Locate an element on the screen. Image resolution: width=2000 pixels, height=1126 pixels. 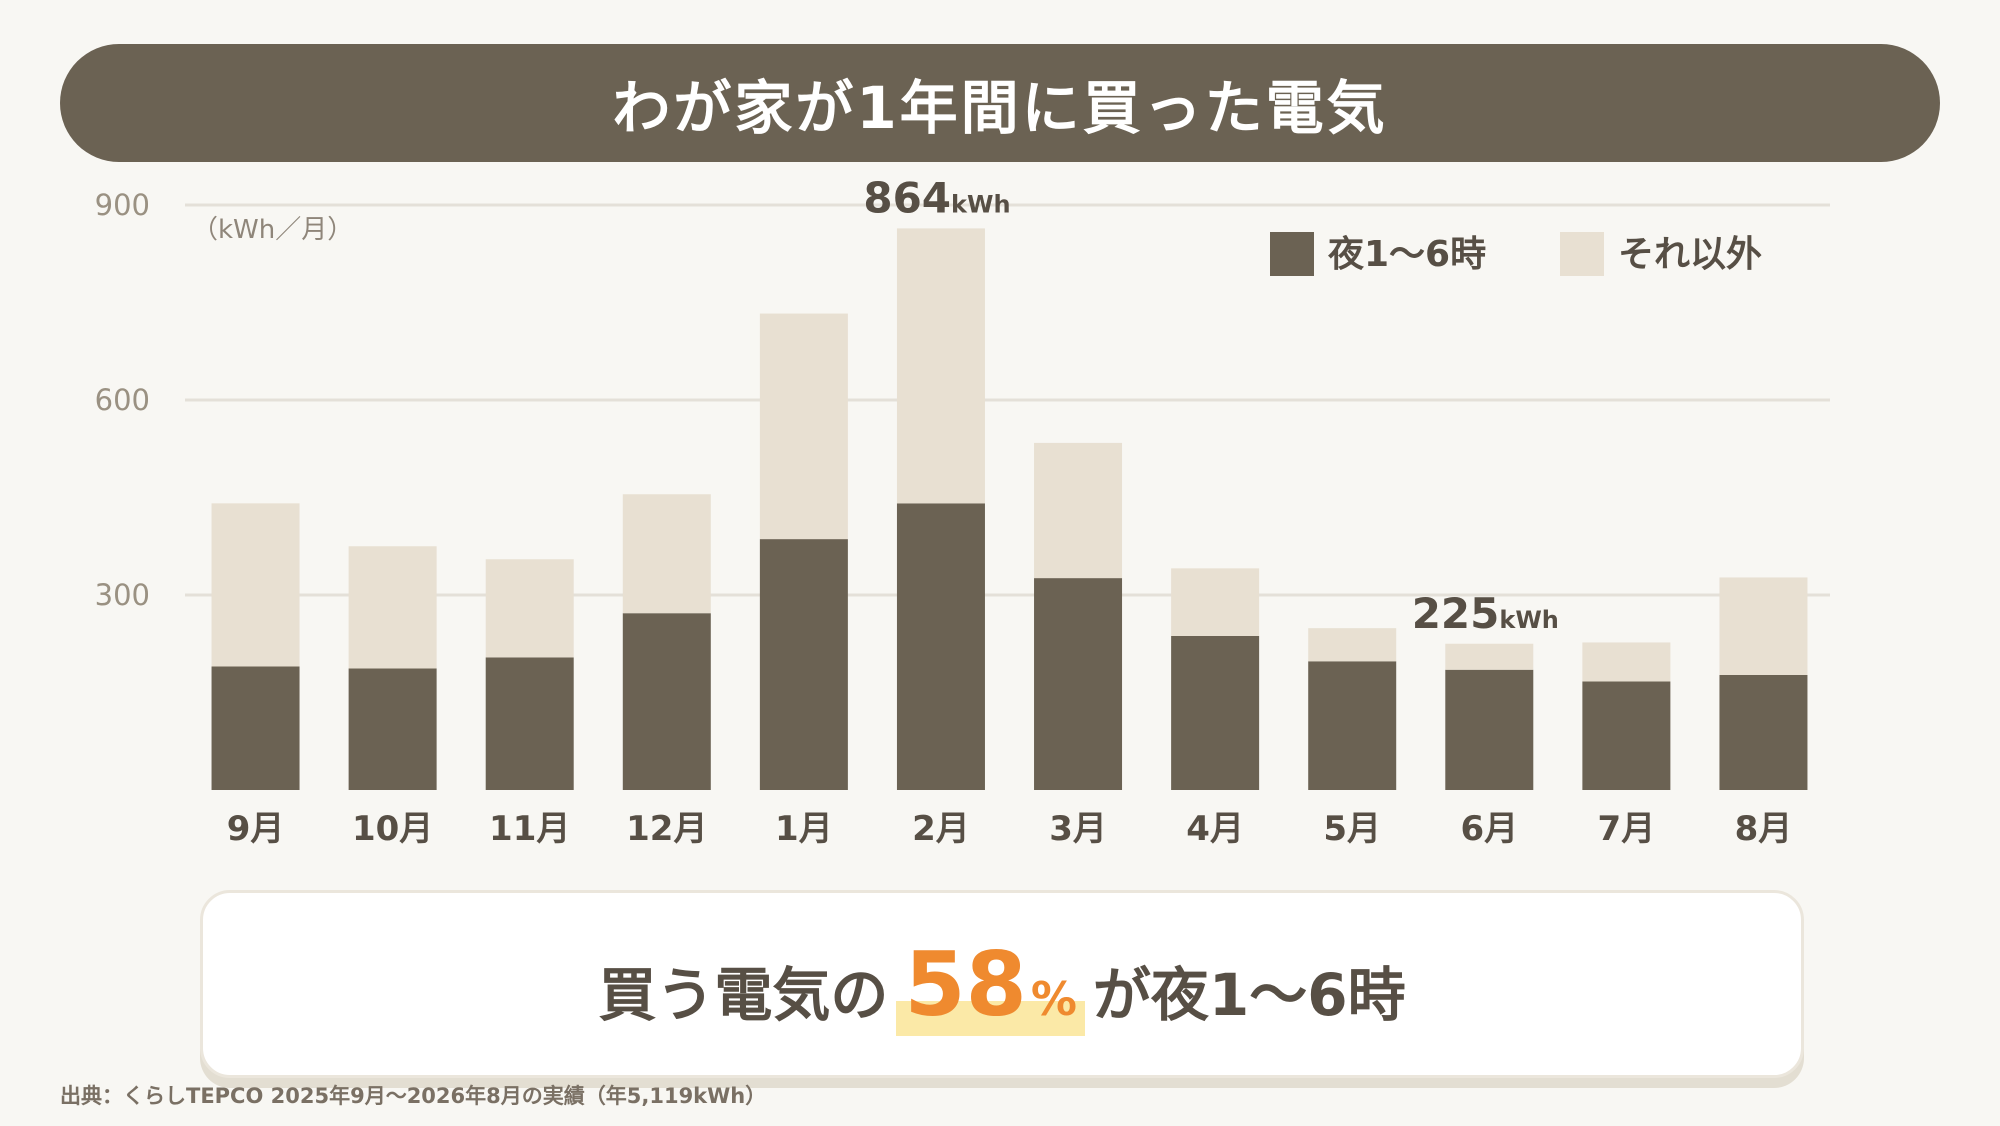
x-tick-label: 8月 is located at coordinates (1764, 829).